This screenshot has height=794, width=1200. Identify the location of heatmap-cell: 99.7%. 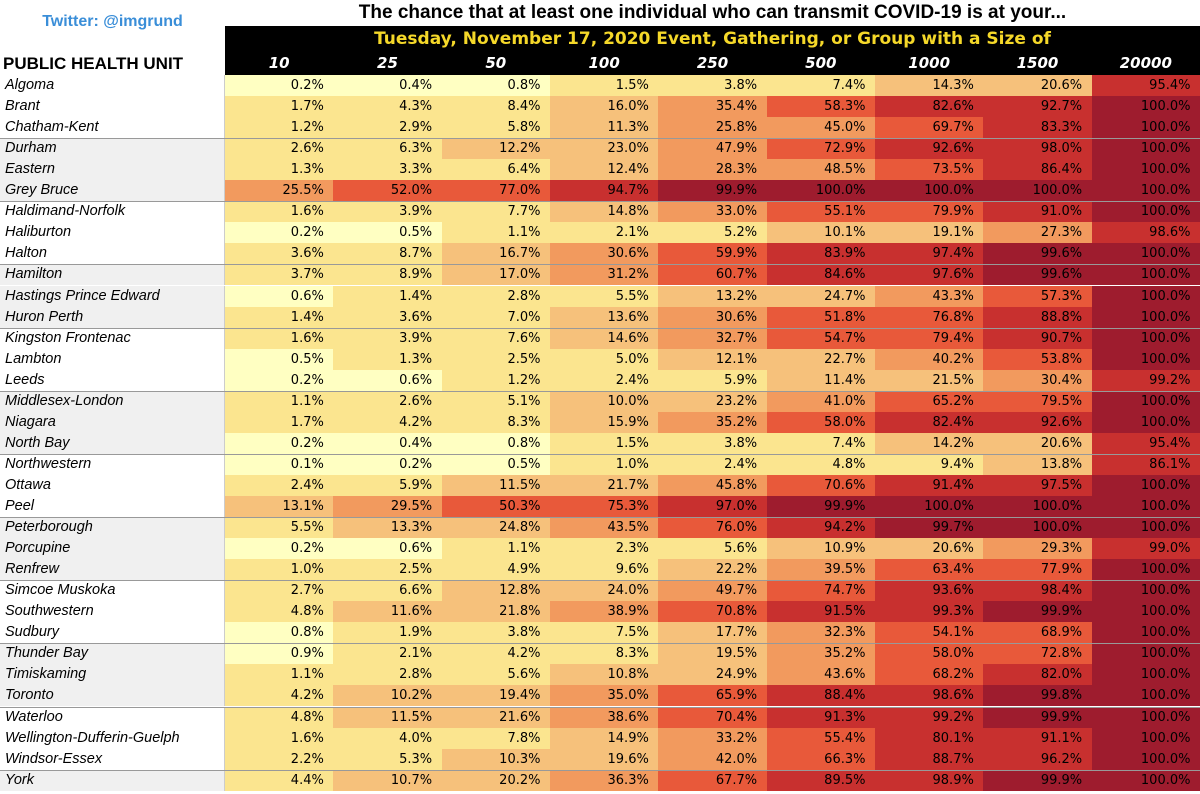
(929, 528).